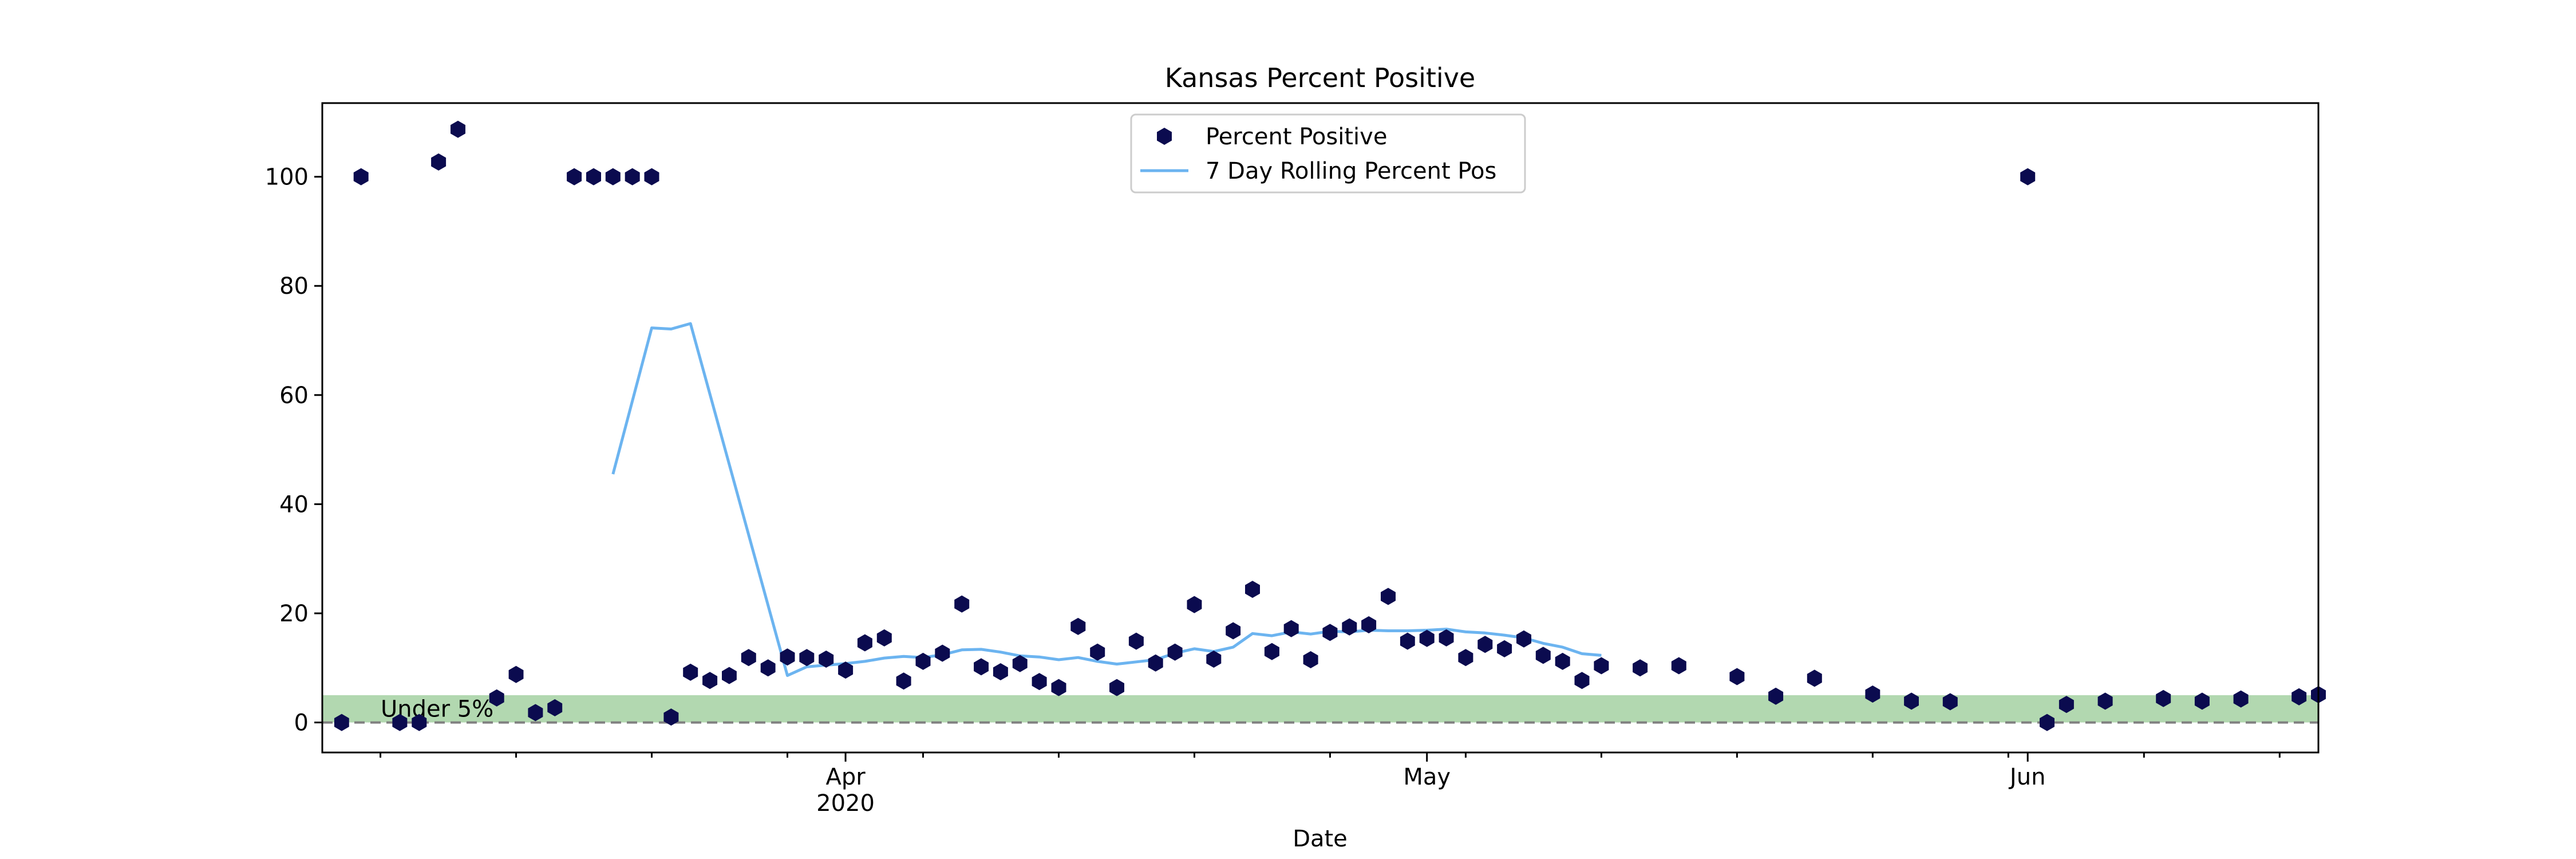 This screenshot has width=2576, height=859. Describe the element at coordinates (1320, 839) in the screenshot. I see `x-axis-label: Date` at that location.